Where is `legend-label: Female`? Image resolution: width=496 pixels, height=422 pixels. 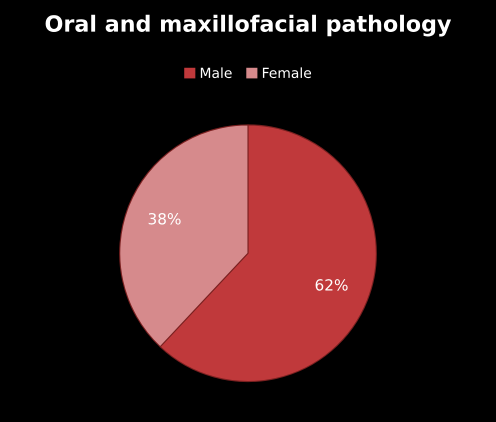
legend-label: Female is located at coordinates (287, 72).